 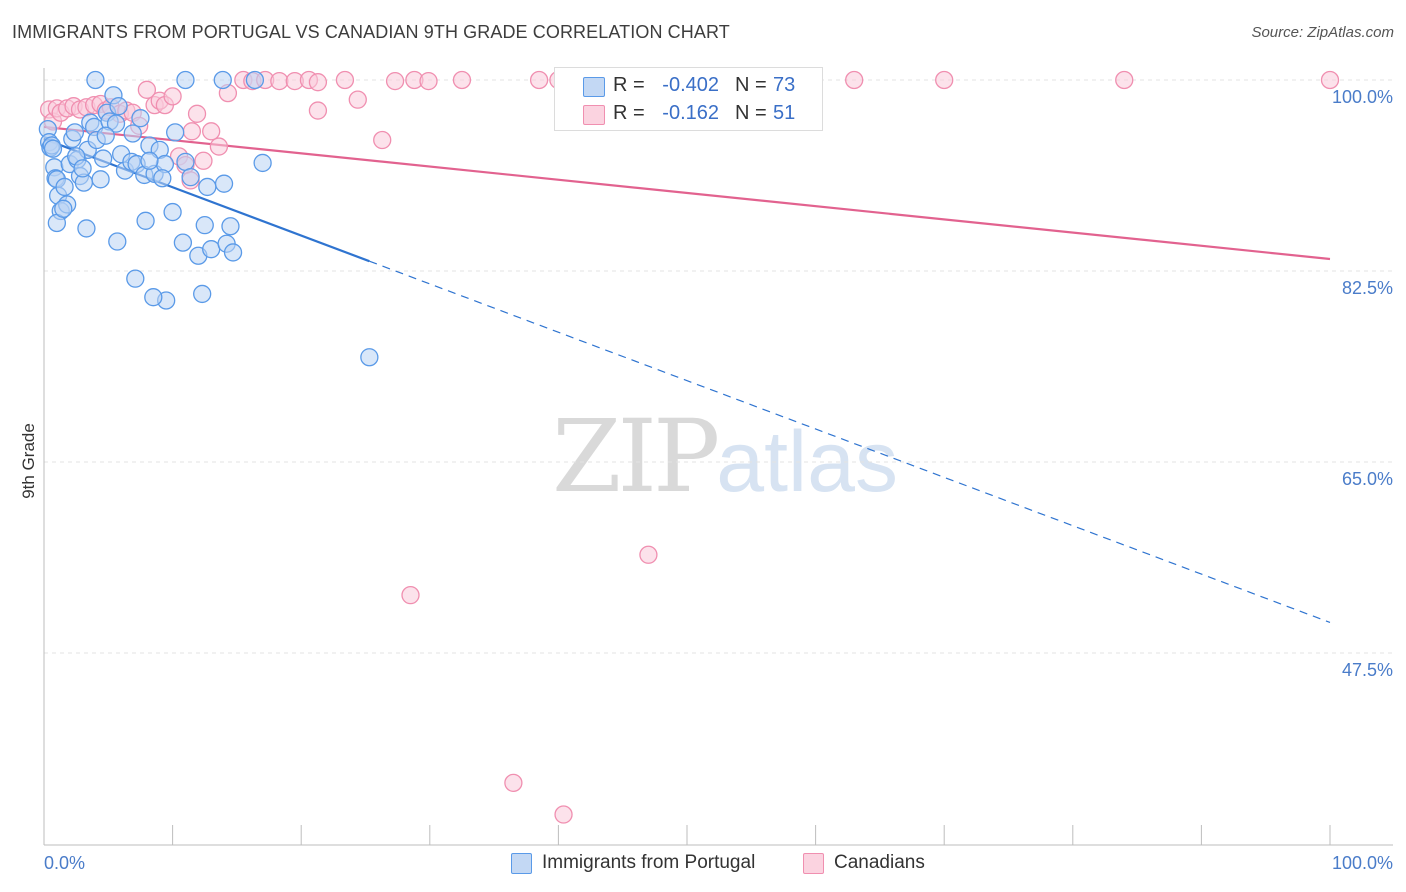 I want to click on watermark: ZIPatlas, so click(x=725, y=456).